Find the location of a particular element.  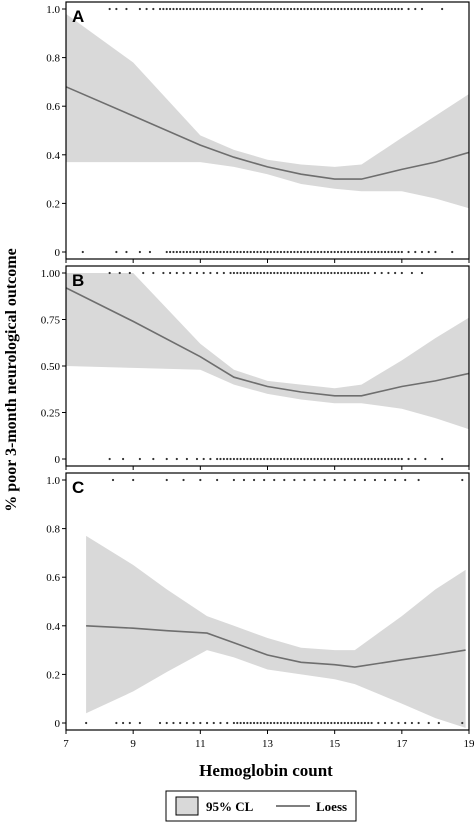

y-axis-label: % poor 3-month neurological outcome is located at coordinates (11, 379).